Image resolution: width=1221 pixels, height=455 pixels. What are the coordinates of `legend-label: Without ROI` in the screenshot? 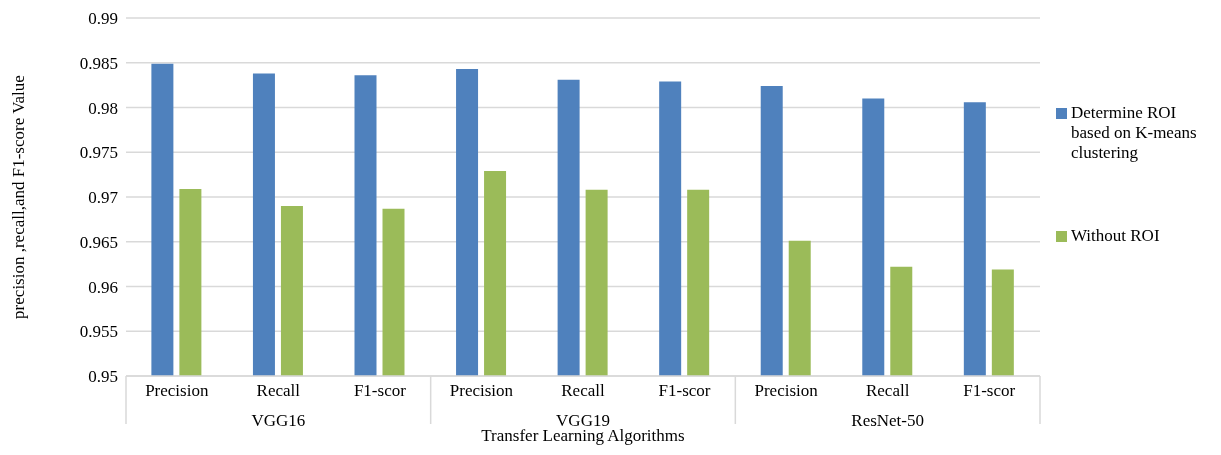 It's located at (1115, 236).